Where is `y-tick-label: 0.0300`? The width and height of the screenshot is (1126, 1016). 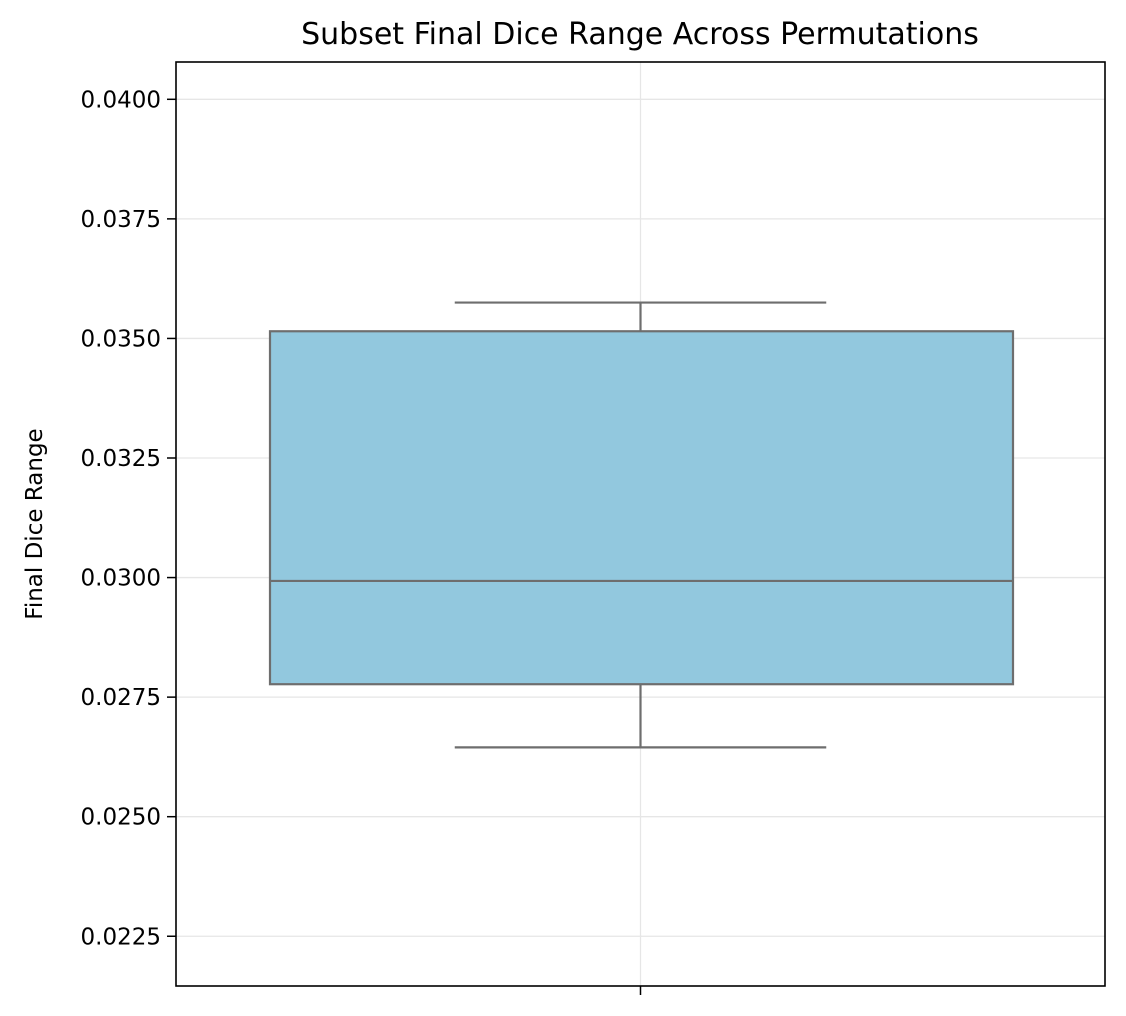
y-tick-label: 0.0300 is located at coordinates (121, 579).